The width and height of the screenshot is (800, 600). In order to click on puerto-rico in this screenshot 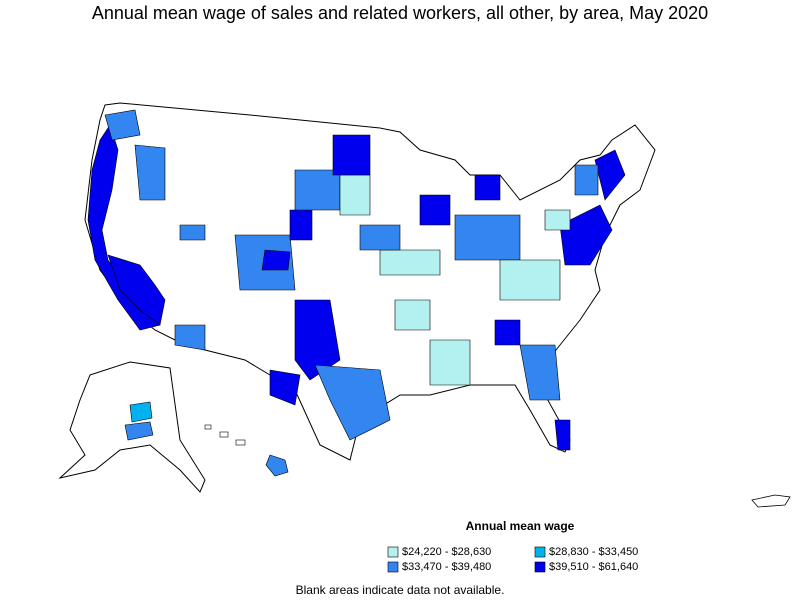, I will do `click(771, 501)`.